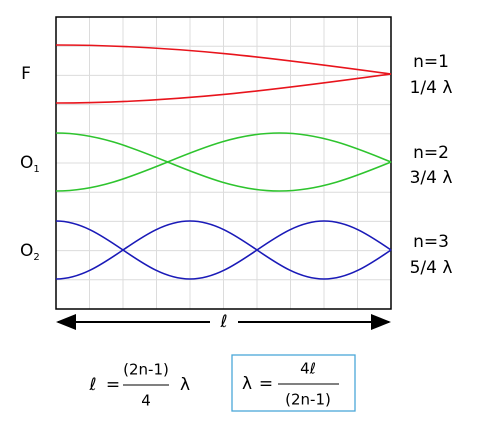 This screenshot has height=442, width=480. I want to click on mode-f-curves, so click(223, 74).